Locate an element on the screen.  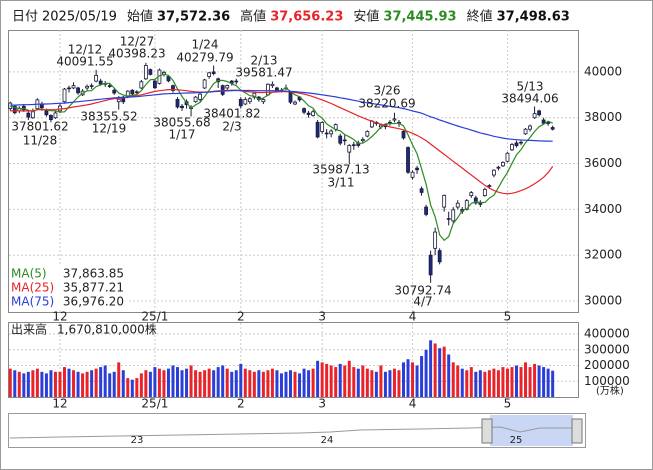
header-label: 終値 is located at coordinates (480, 17).